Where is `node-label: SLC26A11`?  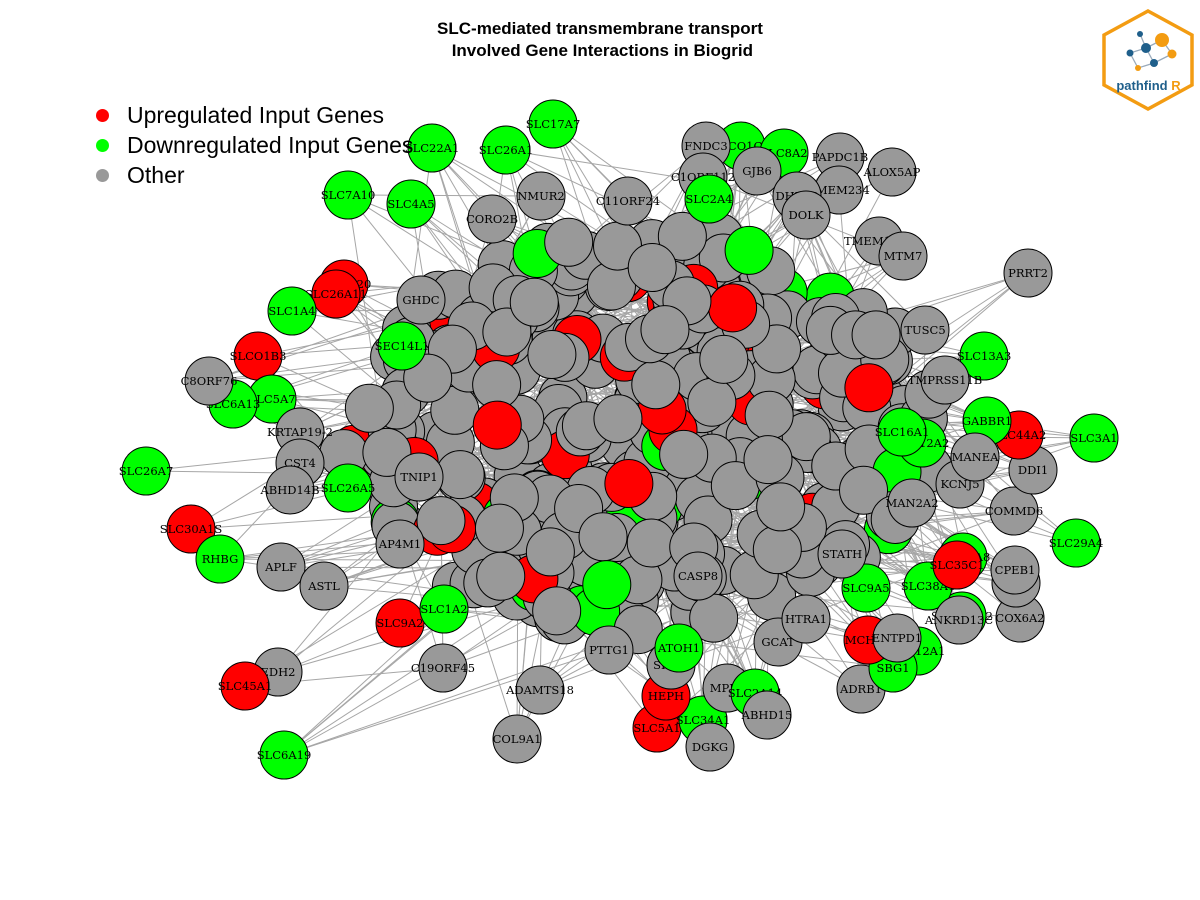 node-label: SLC26A11 is located at coordinates (336, 294).